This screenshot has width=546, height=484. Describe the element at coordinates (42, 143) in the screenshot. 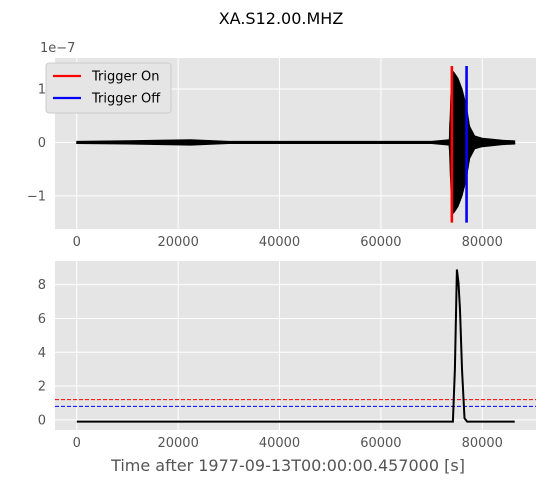

I see `top-y-tick-label: 0` at that location.